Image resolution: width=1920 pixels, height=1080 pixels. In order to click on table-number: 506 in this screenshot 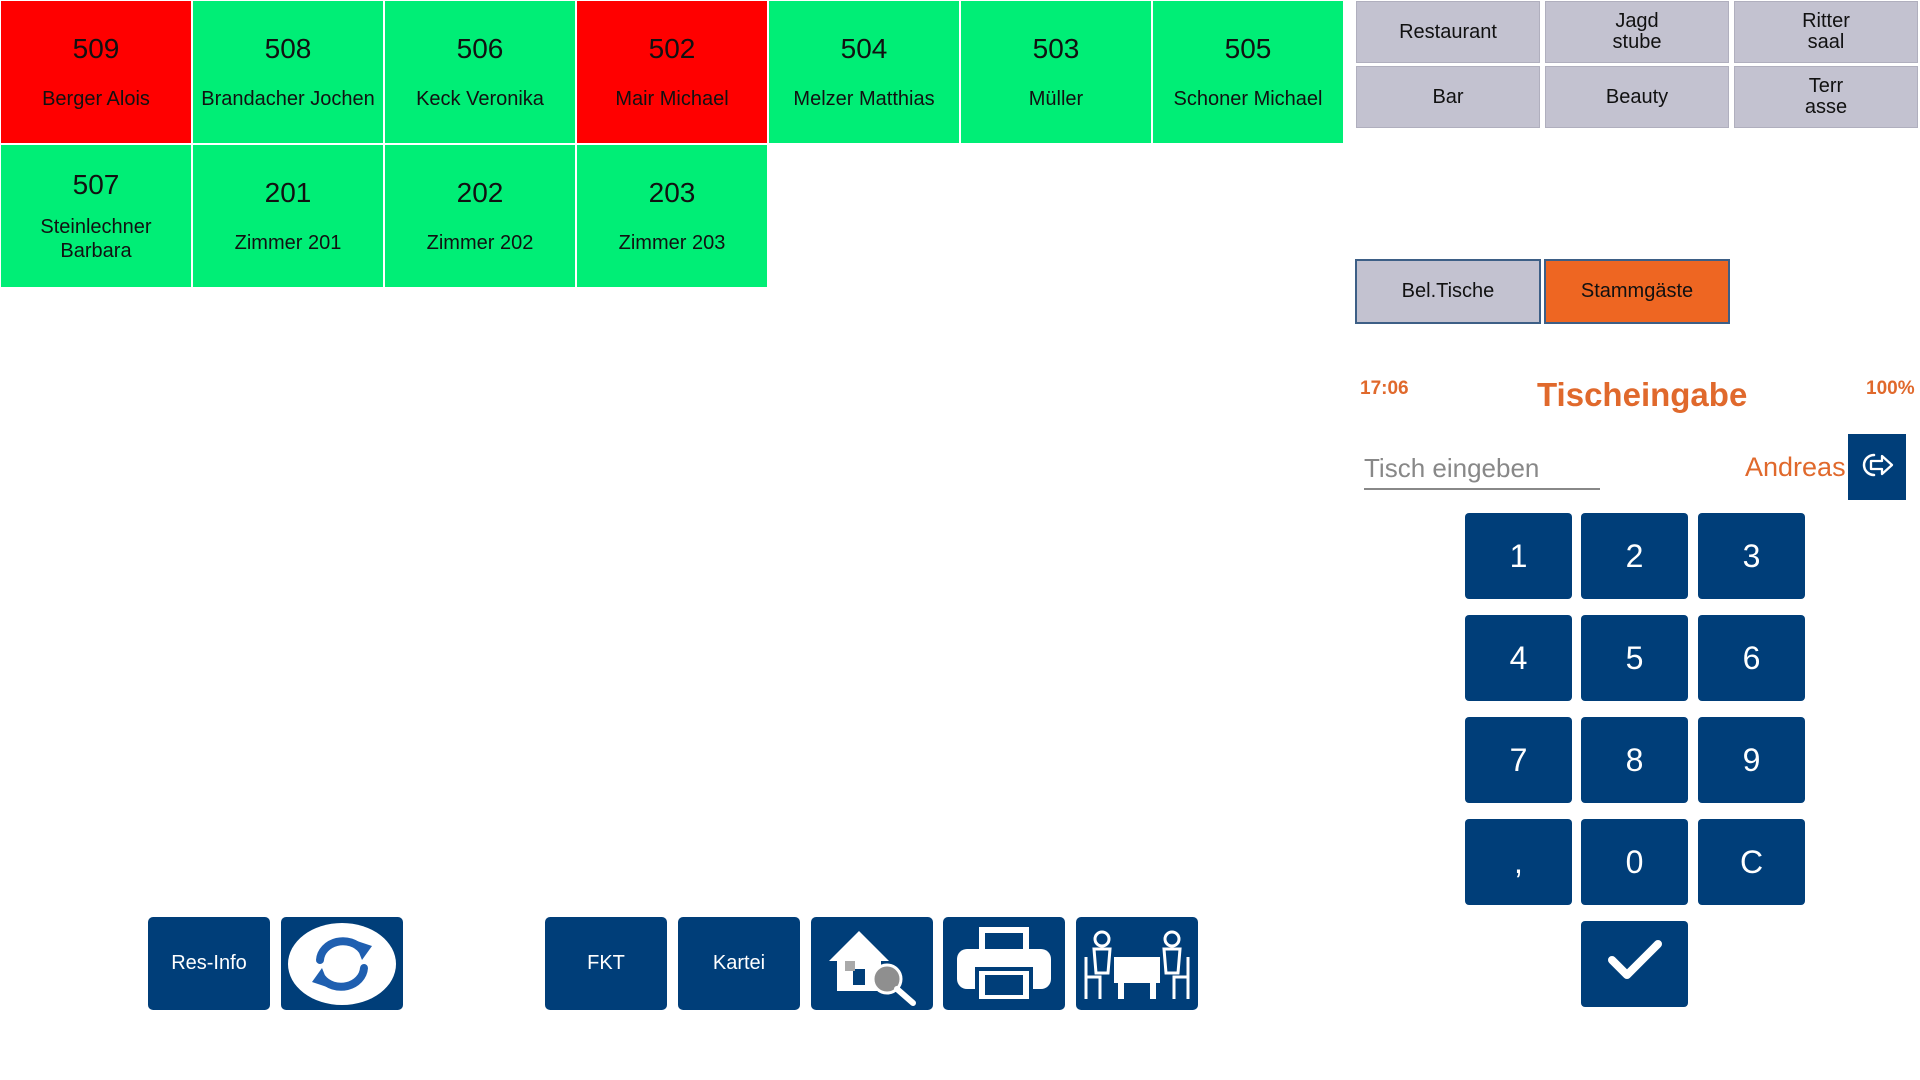, I will do `click(480, 48)`.